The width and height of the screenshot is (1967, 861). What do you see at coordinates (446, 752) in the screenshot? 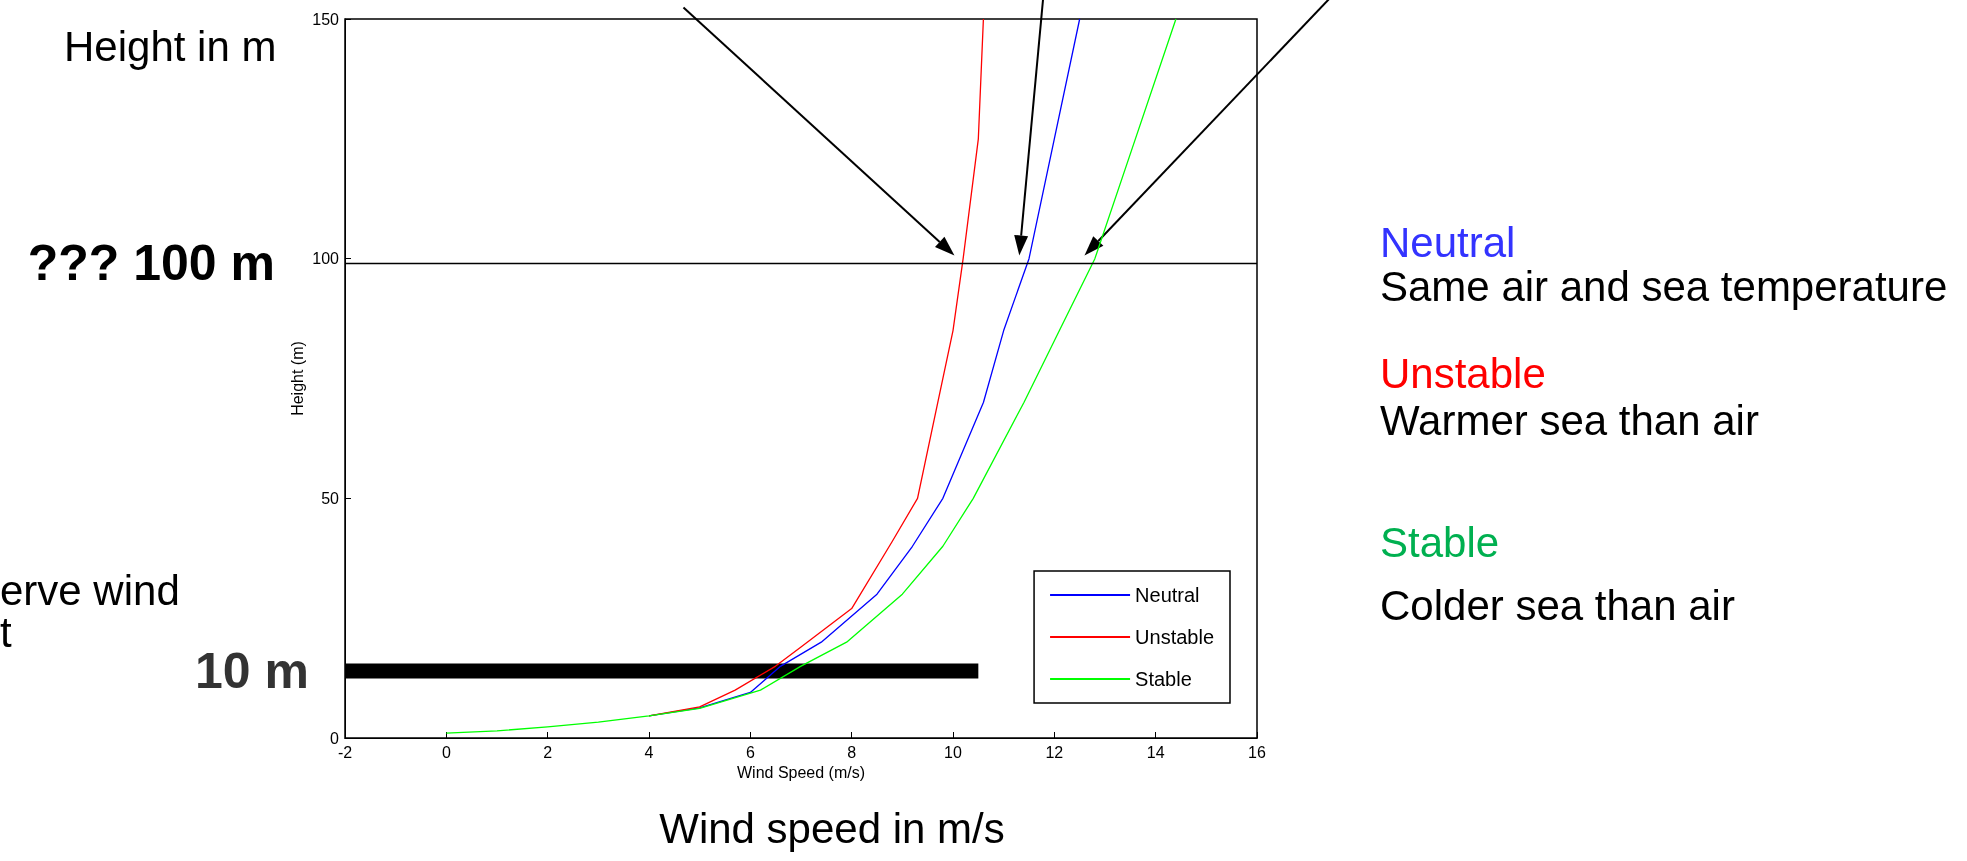
I see `x-tick-label: 0` at bounding box center [446, 752].